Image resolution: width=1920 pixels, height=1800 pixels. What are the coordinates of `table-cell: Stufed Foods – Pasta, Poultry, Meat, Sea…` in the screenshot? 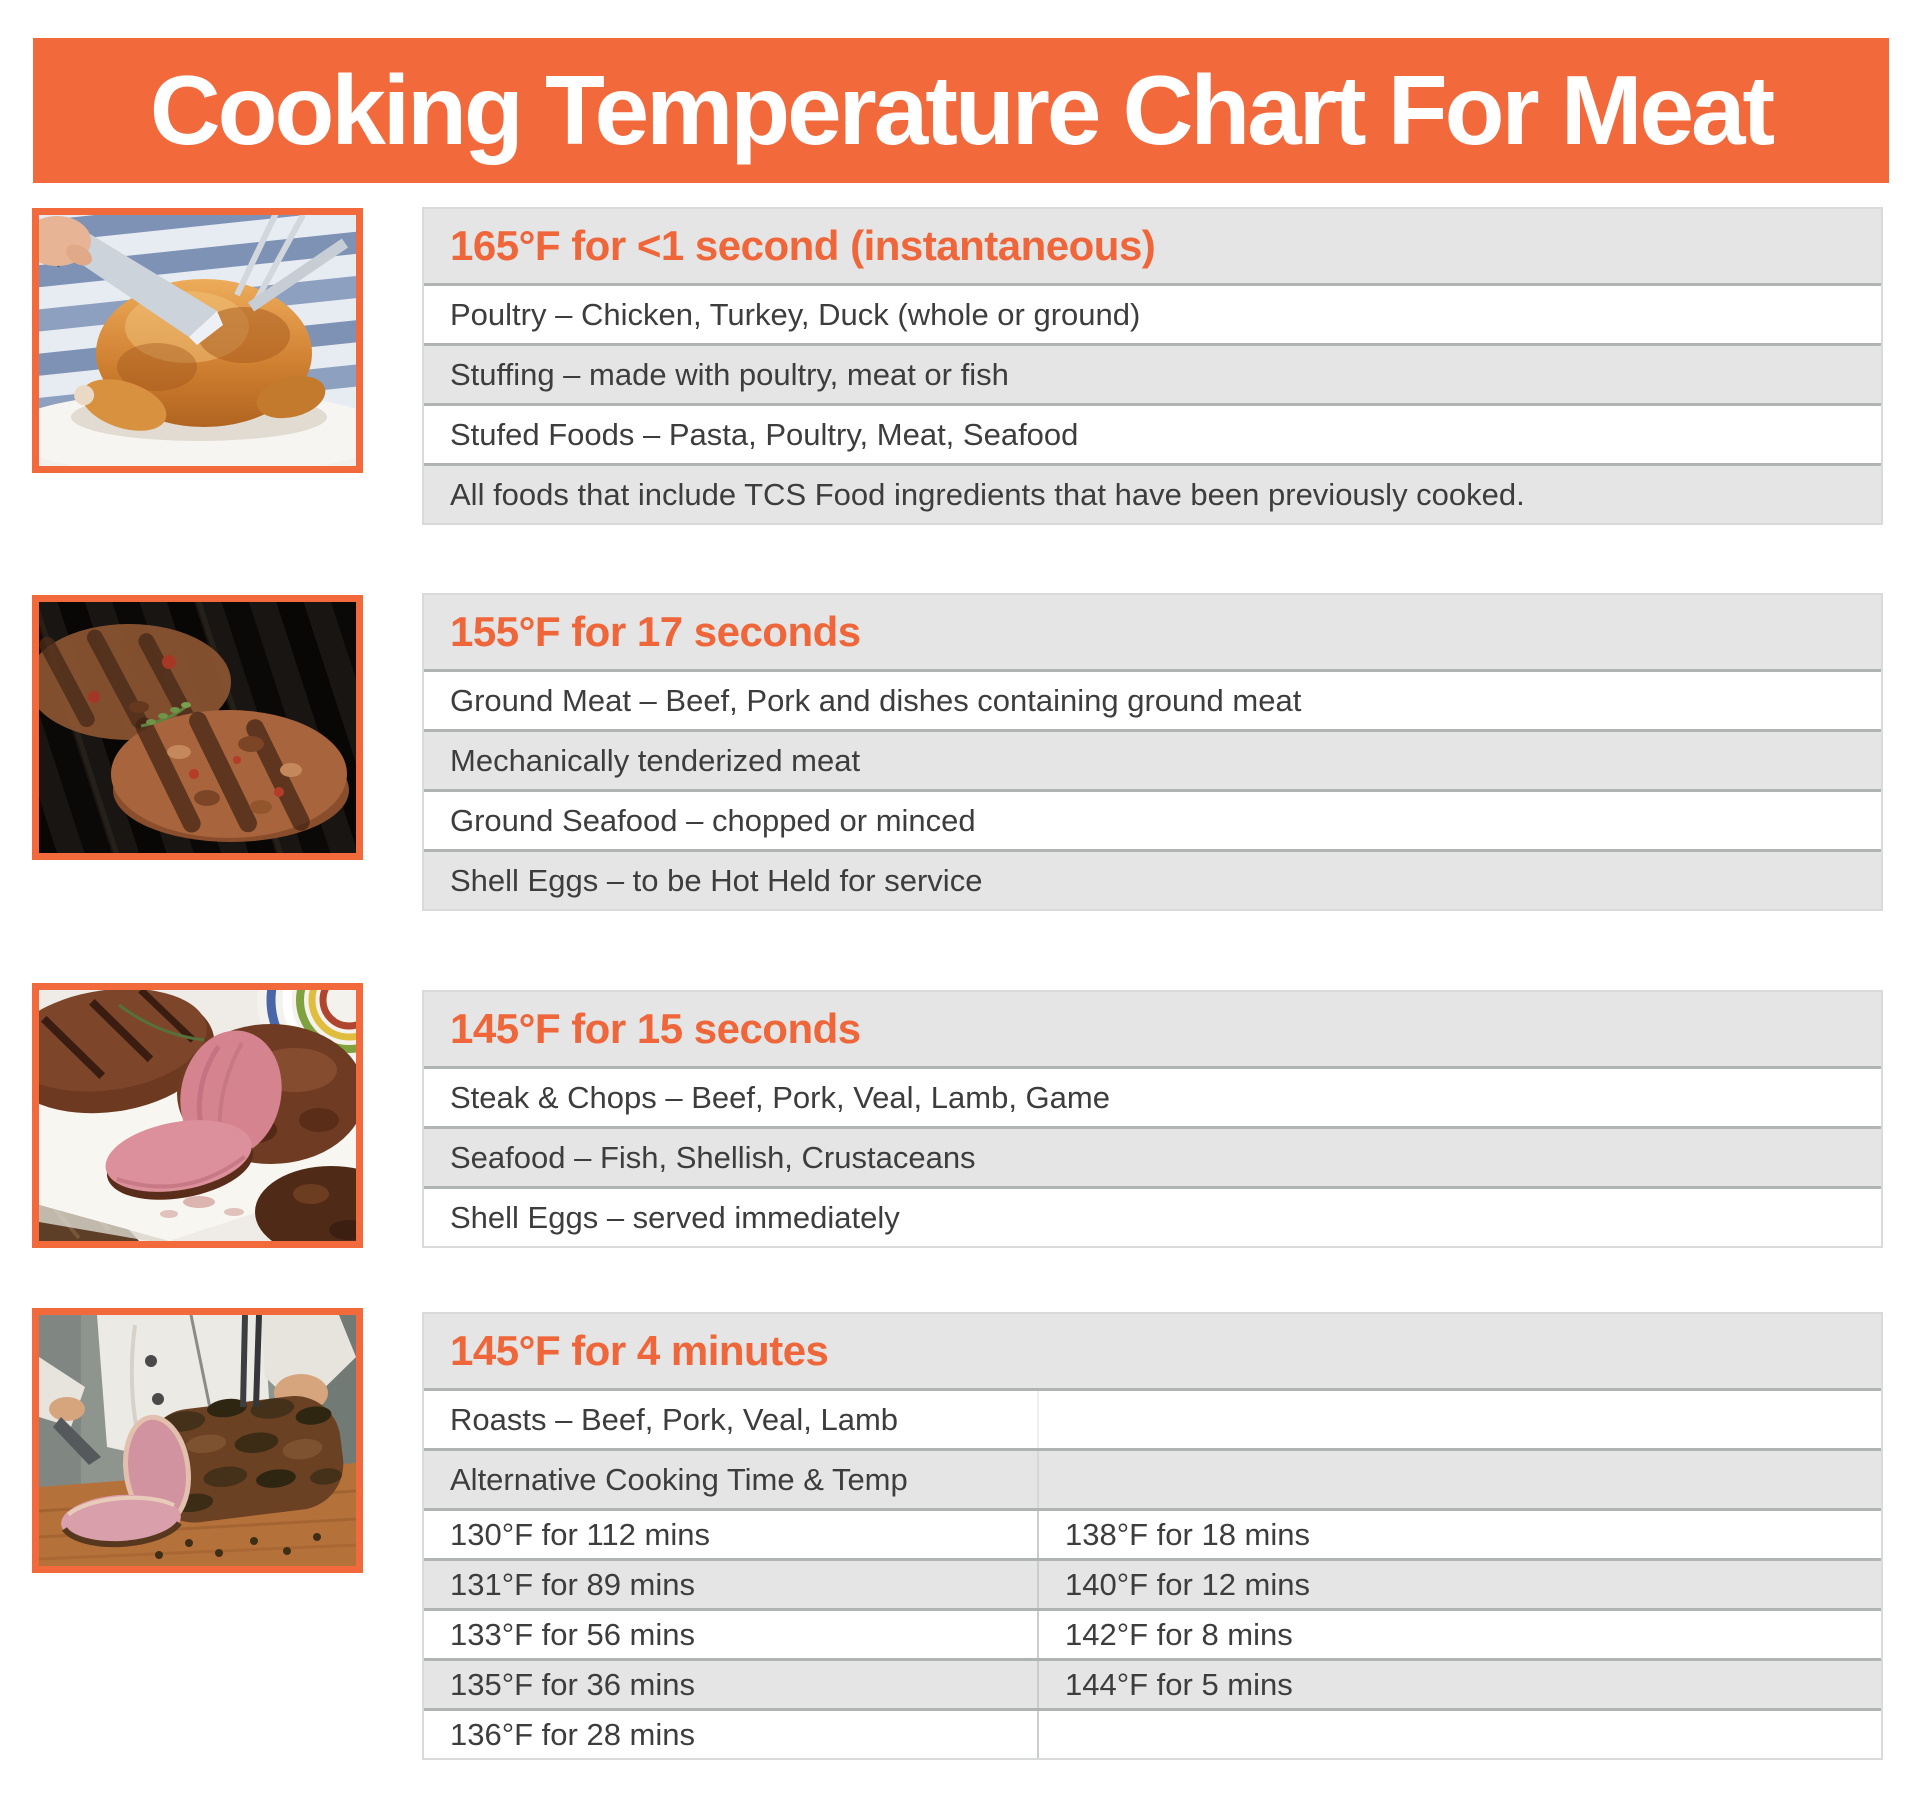 It's located at (764, 434).